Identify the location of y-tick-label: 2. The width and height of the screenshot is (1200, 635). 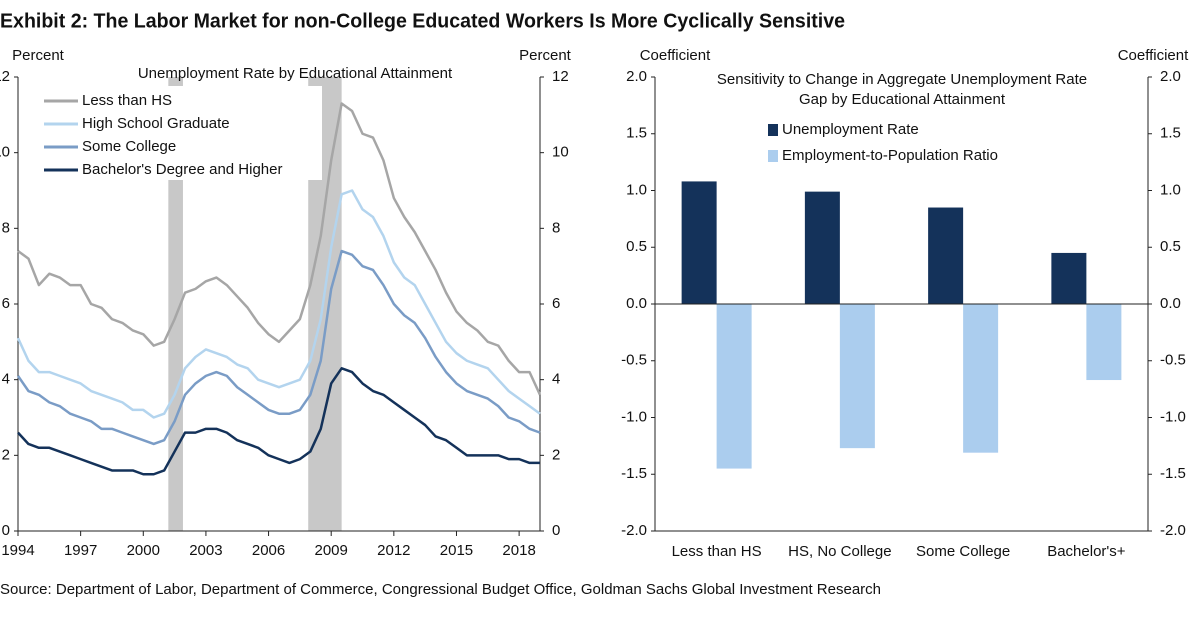
(6, 454).